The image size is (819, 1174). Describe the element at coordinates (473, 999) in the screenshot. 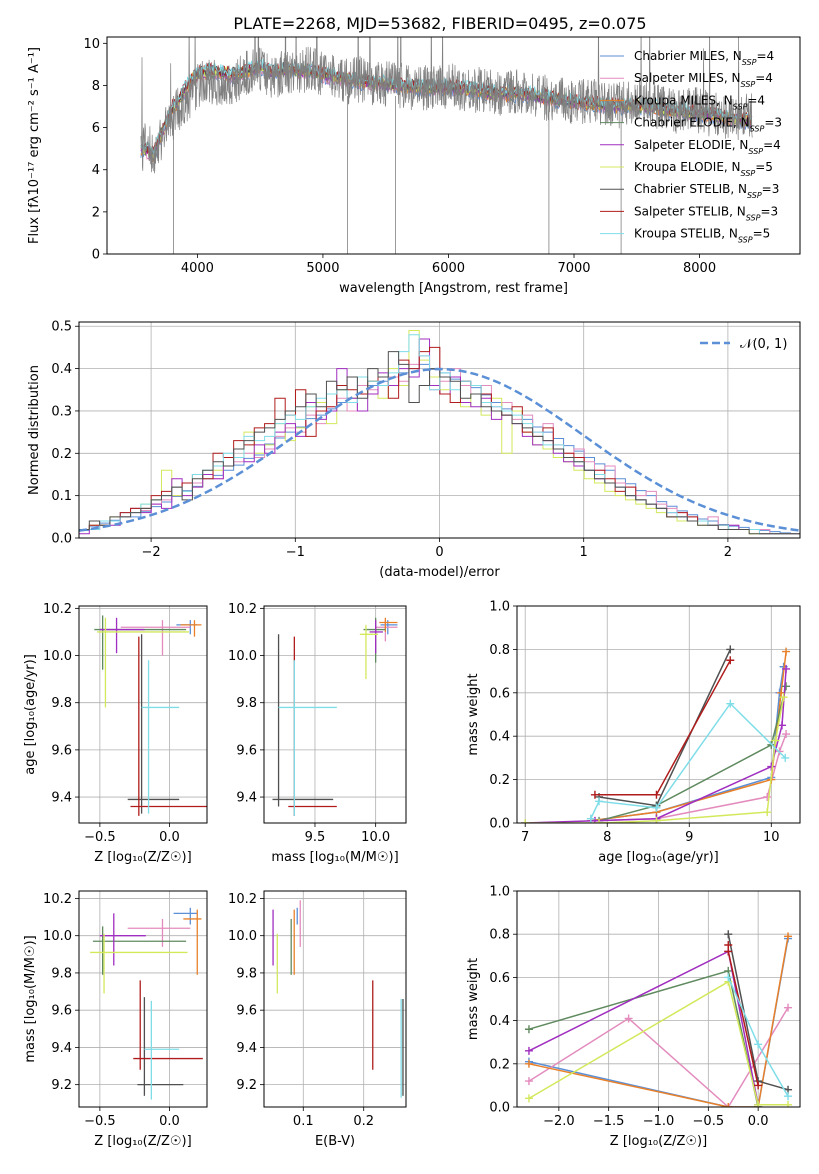

I see `y-axis-label: mass weight` at that location.